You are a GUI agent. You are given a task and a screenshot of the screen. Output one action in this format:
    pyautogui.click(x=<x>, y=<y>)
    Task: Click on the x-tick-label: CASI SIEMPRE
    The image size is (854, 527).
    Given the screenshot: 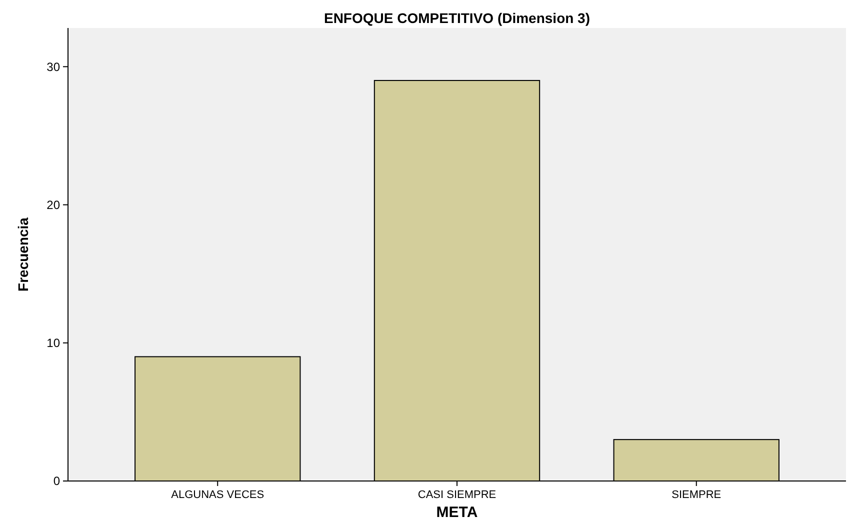 What is the action you would take?
    pyautogui.click(x=457, y=495)
    